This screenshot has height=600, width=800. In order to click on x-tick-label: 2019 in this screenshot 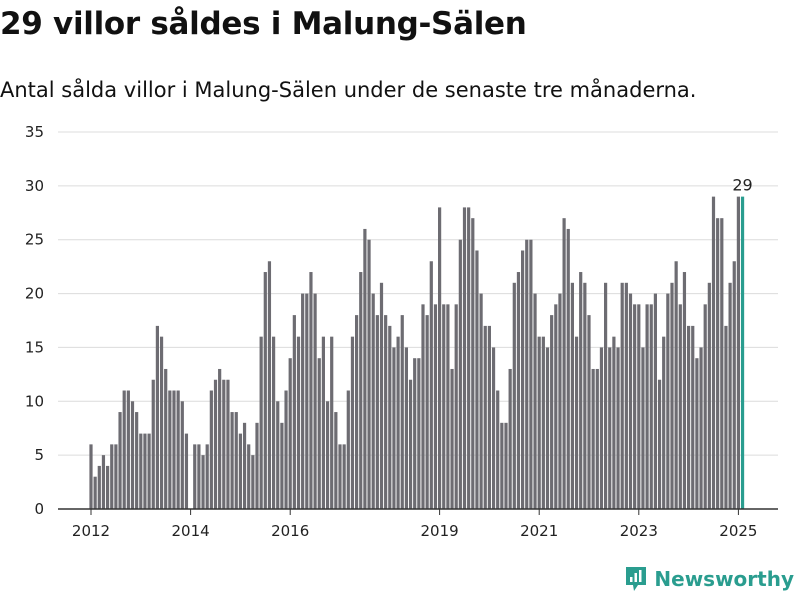, I will do `click(440, 531)`.